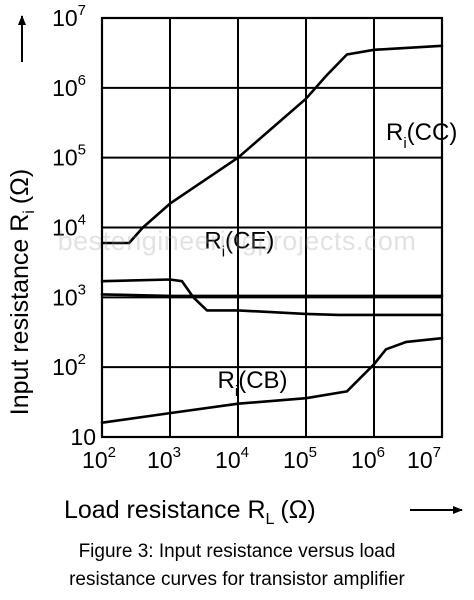 This screenshot has height=600, width=474. Describe the element at coordinates (82, 220) in the screenshot. I see `y-tick-exp: 4` at that location.